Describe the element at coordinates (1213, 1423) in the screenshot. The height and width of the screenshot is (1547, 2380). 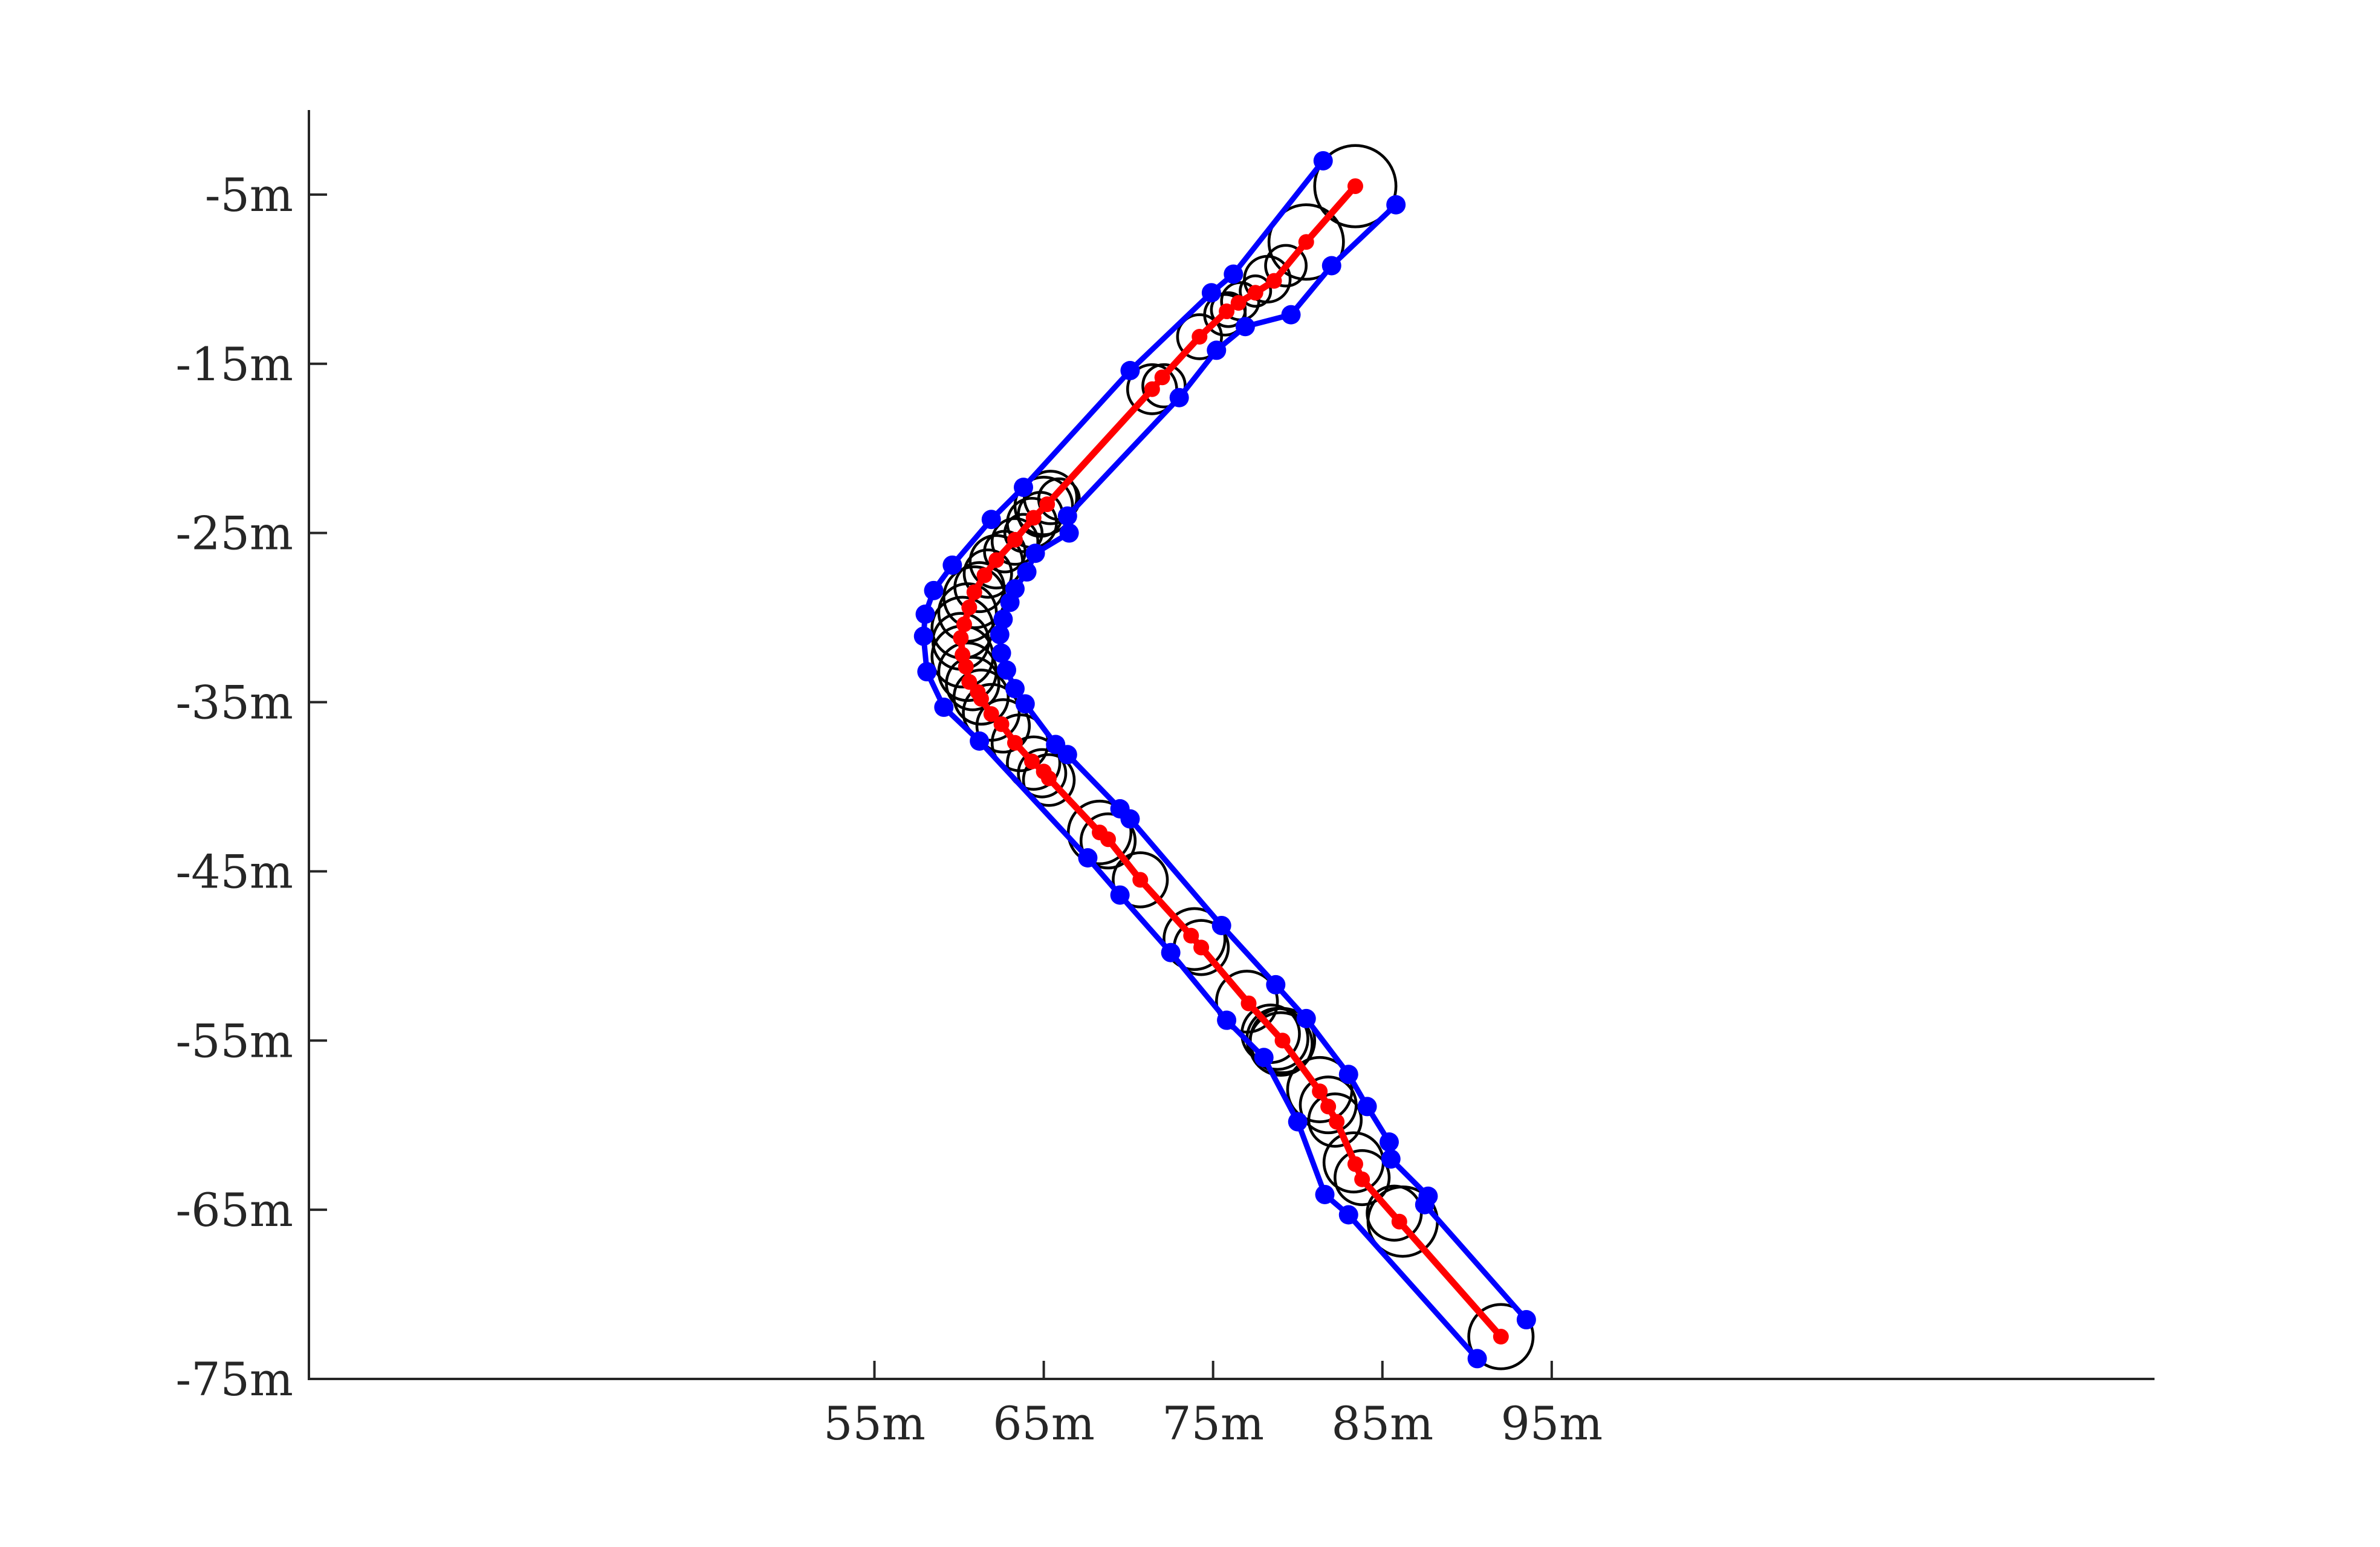
I see `x-tick-label: 75m` at that location.